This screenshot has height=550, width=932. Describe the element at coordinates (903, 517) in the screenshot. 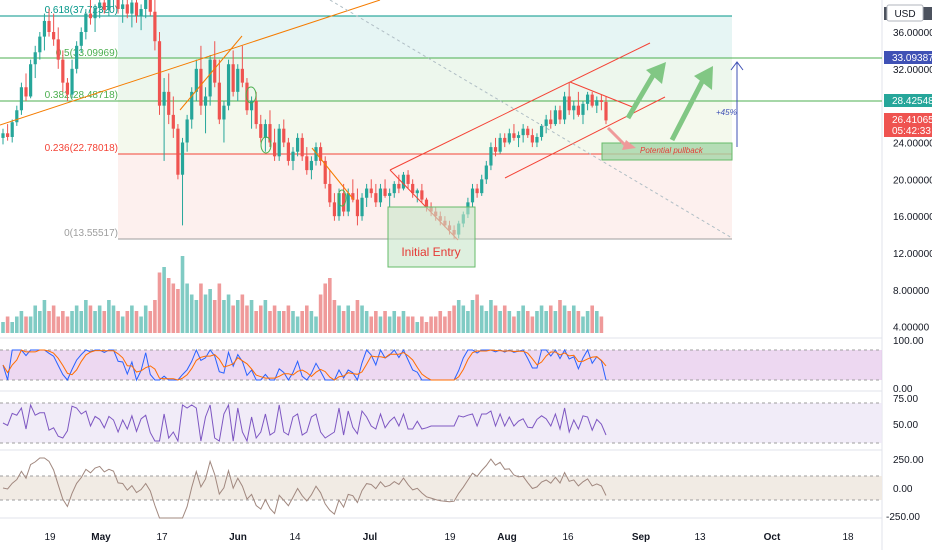

I see `cci-axis-low: -250.00` at that location.